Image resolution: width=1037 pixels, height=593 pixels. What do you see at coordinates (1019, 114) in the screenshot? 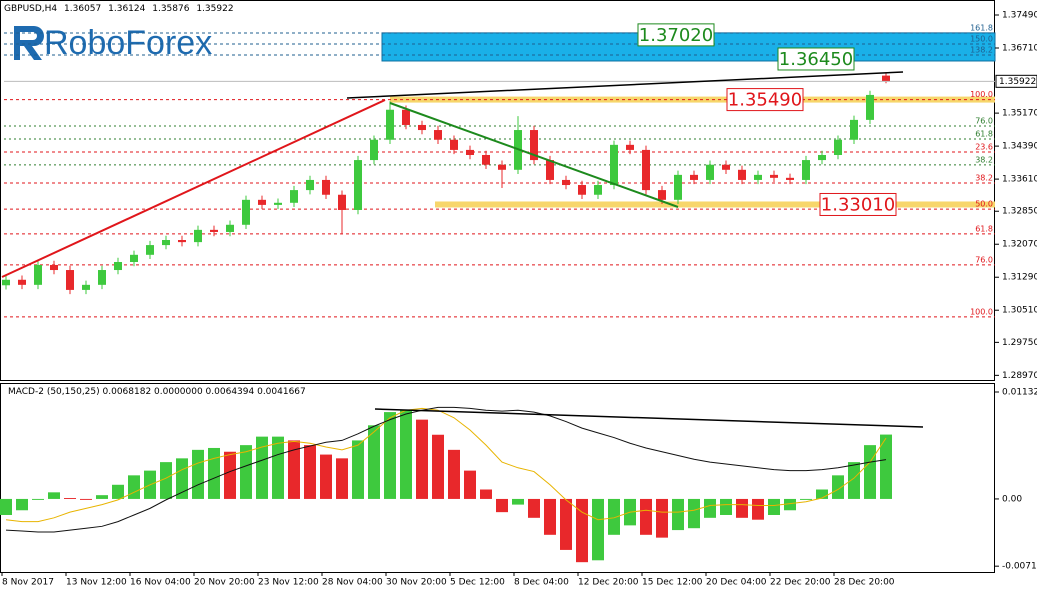
I see `y-tick-label: 1.35170` at bounding box center [1019, 114].